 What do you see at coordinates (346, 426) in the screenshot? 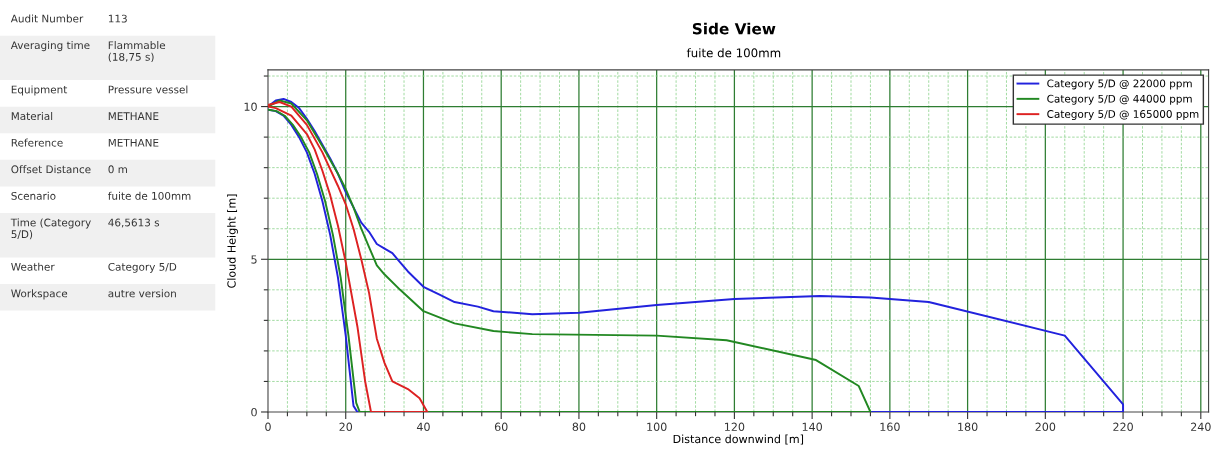
I see `x-tick-label: 20` at bounding box center [346, 426].